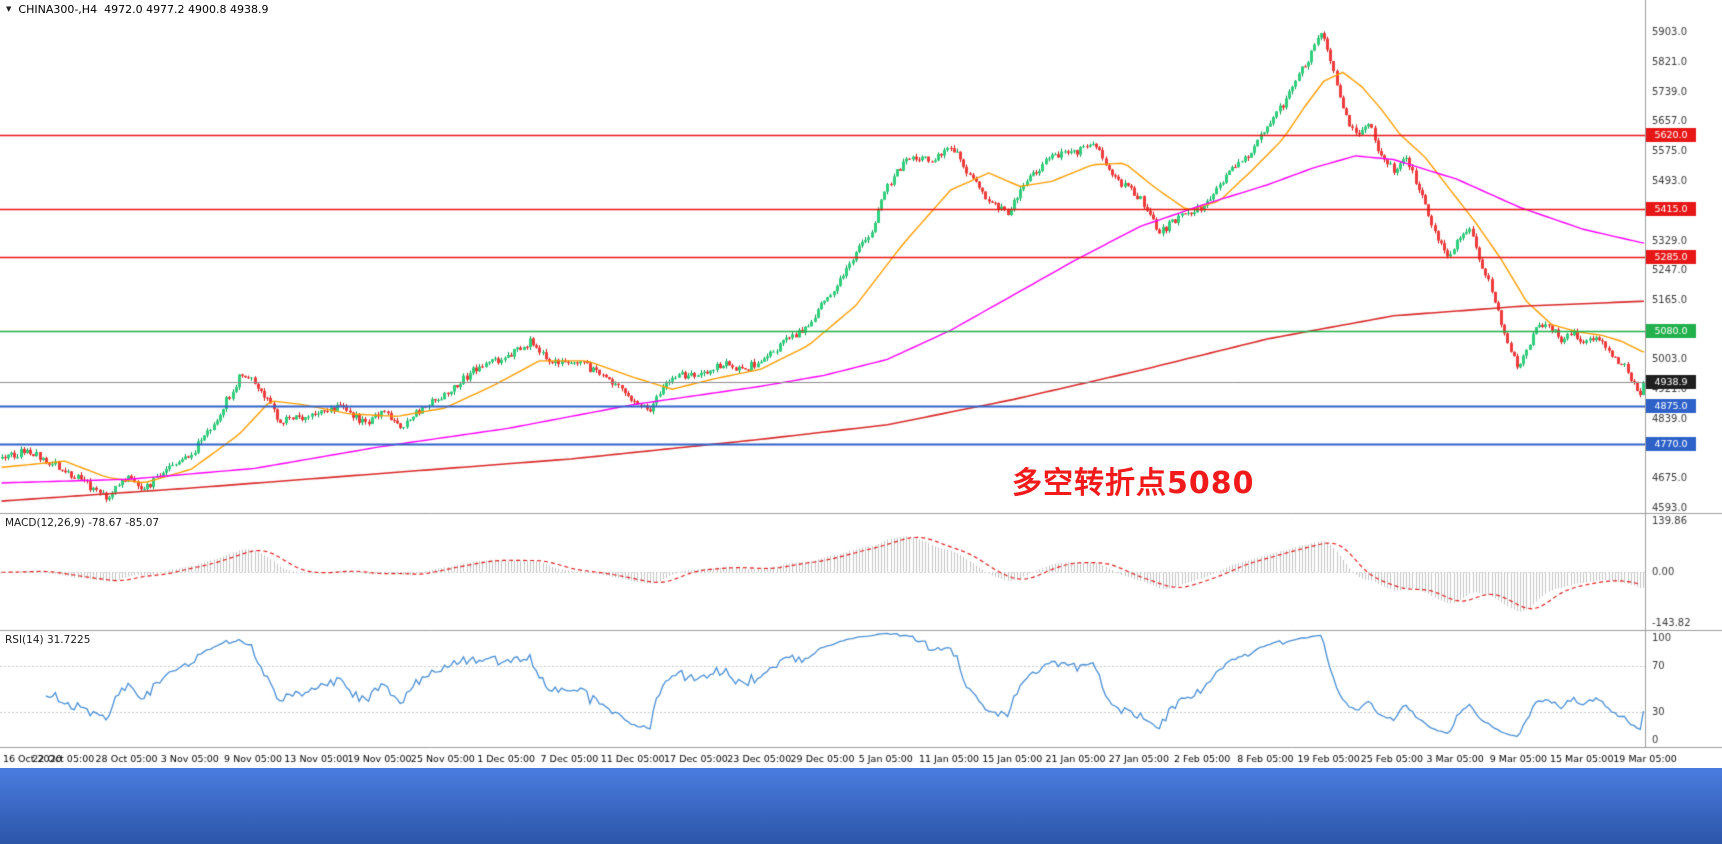  Describe the element at coordinates (48, 640) in the screenshot. I see `rsi-indicator-label: RSI(14) 31.7225` at that location.